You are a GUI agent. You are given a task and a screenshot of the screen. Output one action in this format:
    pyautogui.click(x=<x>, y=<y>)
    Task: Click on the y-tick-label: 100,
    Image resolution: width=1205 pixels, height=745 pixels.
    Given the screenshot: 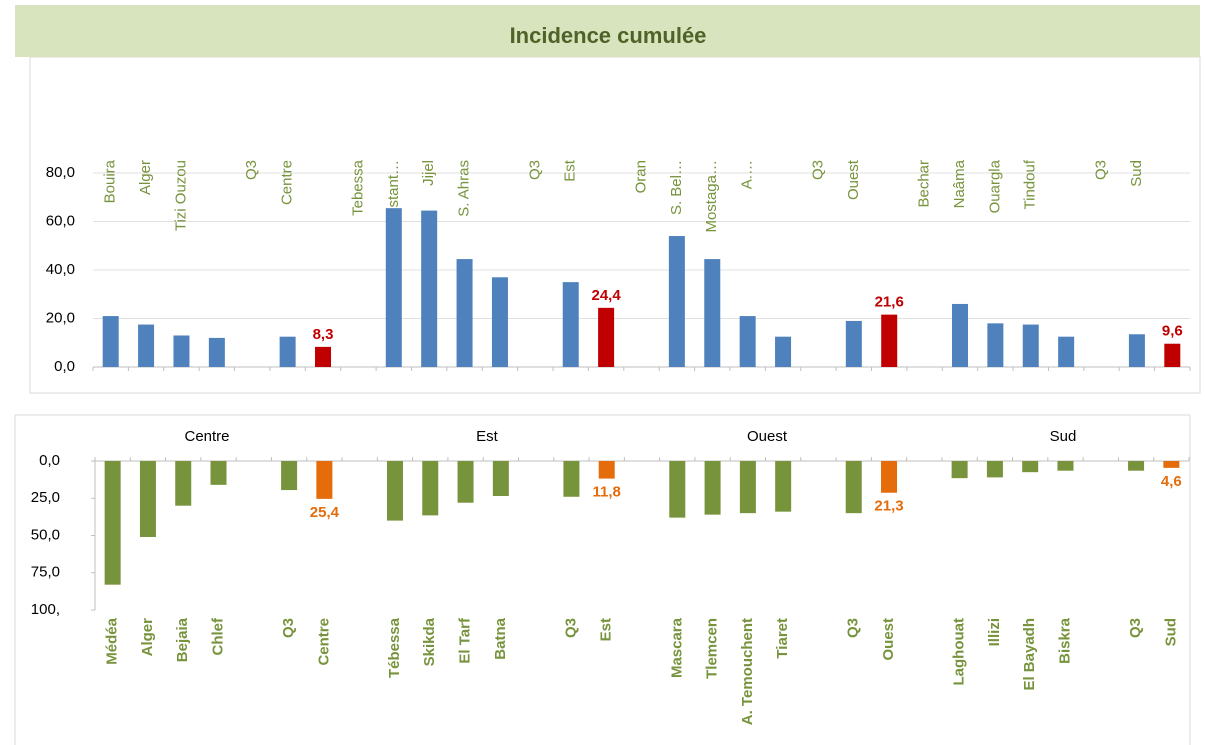 What is the action you would take?
    pyautogui.click(x=45, y=609)
    